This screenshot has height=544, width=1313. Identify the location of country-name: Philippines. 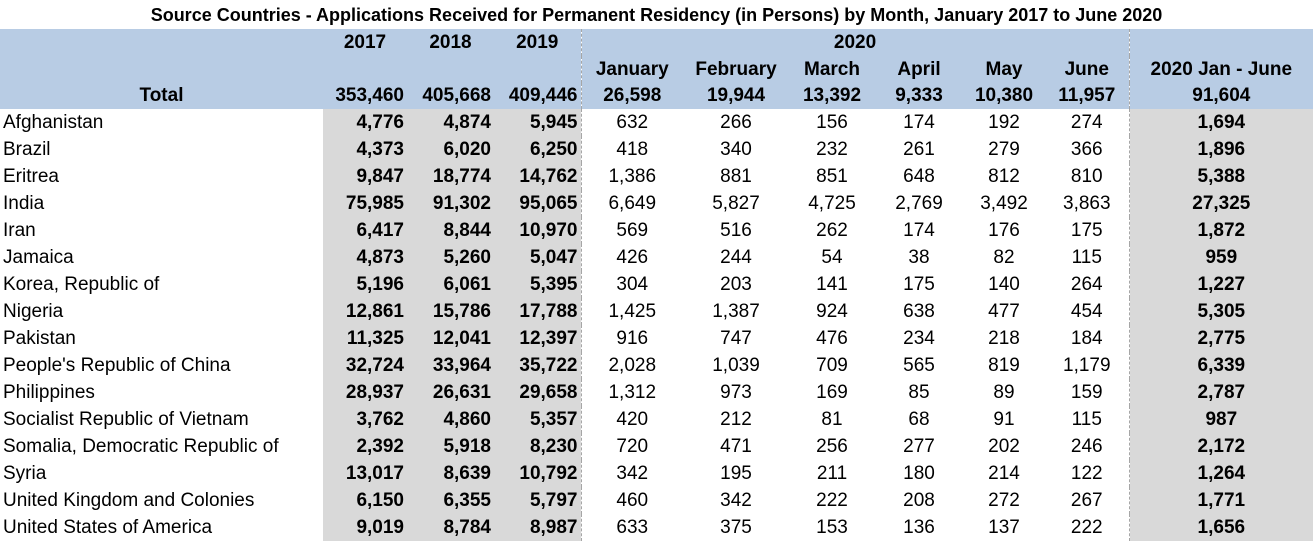
(49, 392).